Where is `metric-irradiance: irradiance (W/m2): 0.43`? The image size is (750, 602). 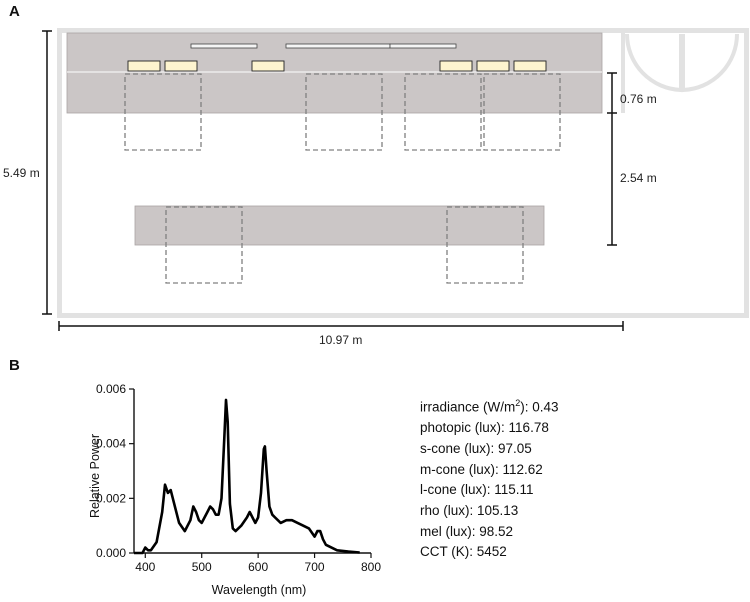
metric-irradiance: irradiance (W/m2): 0.43 is located at coordinates (489, 406).